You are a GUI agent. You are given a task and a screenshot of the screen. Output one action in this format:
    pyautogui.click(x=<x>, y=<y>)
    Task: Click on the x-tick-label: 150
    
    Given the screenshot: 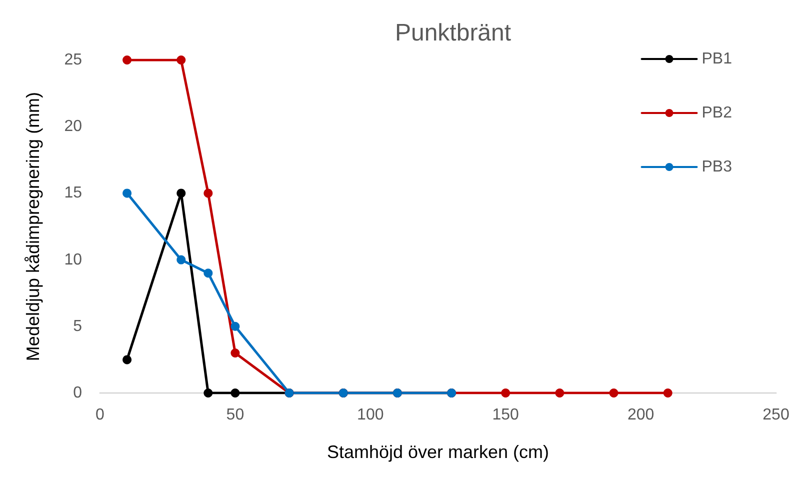 What is the action you would take?
    pyautogui.click(x=506, y=415)
    